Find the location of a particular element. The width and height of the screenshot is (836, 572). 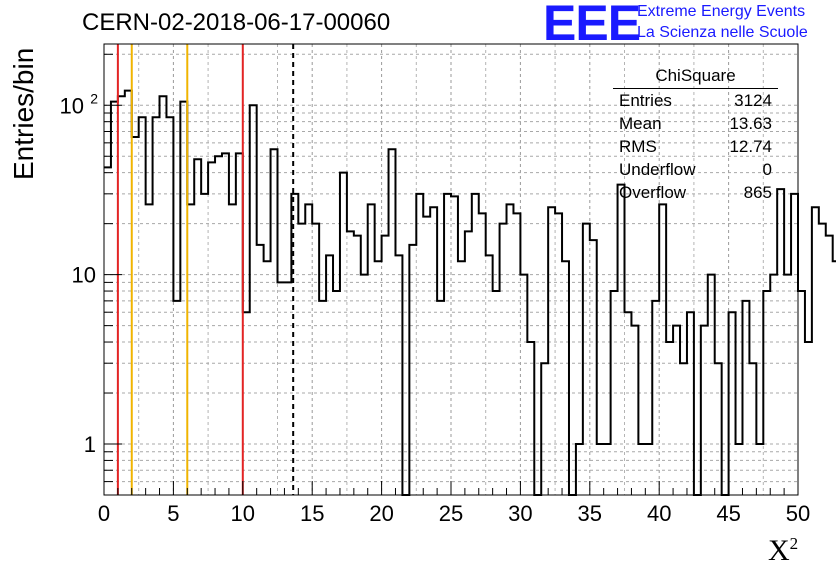

stats-value: 13.63 is located at coordinates (750, 123).